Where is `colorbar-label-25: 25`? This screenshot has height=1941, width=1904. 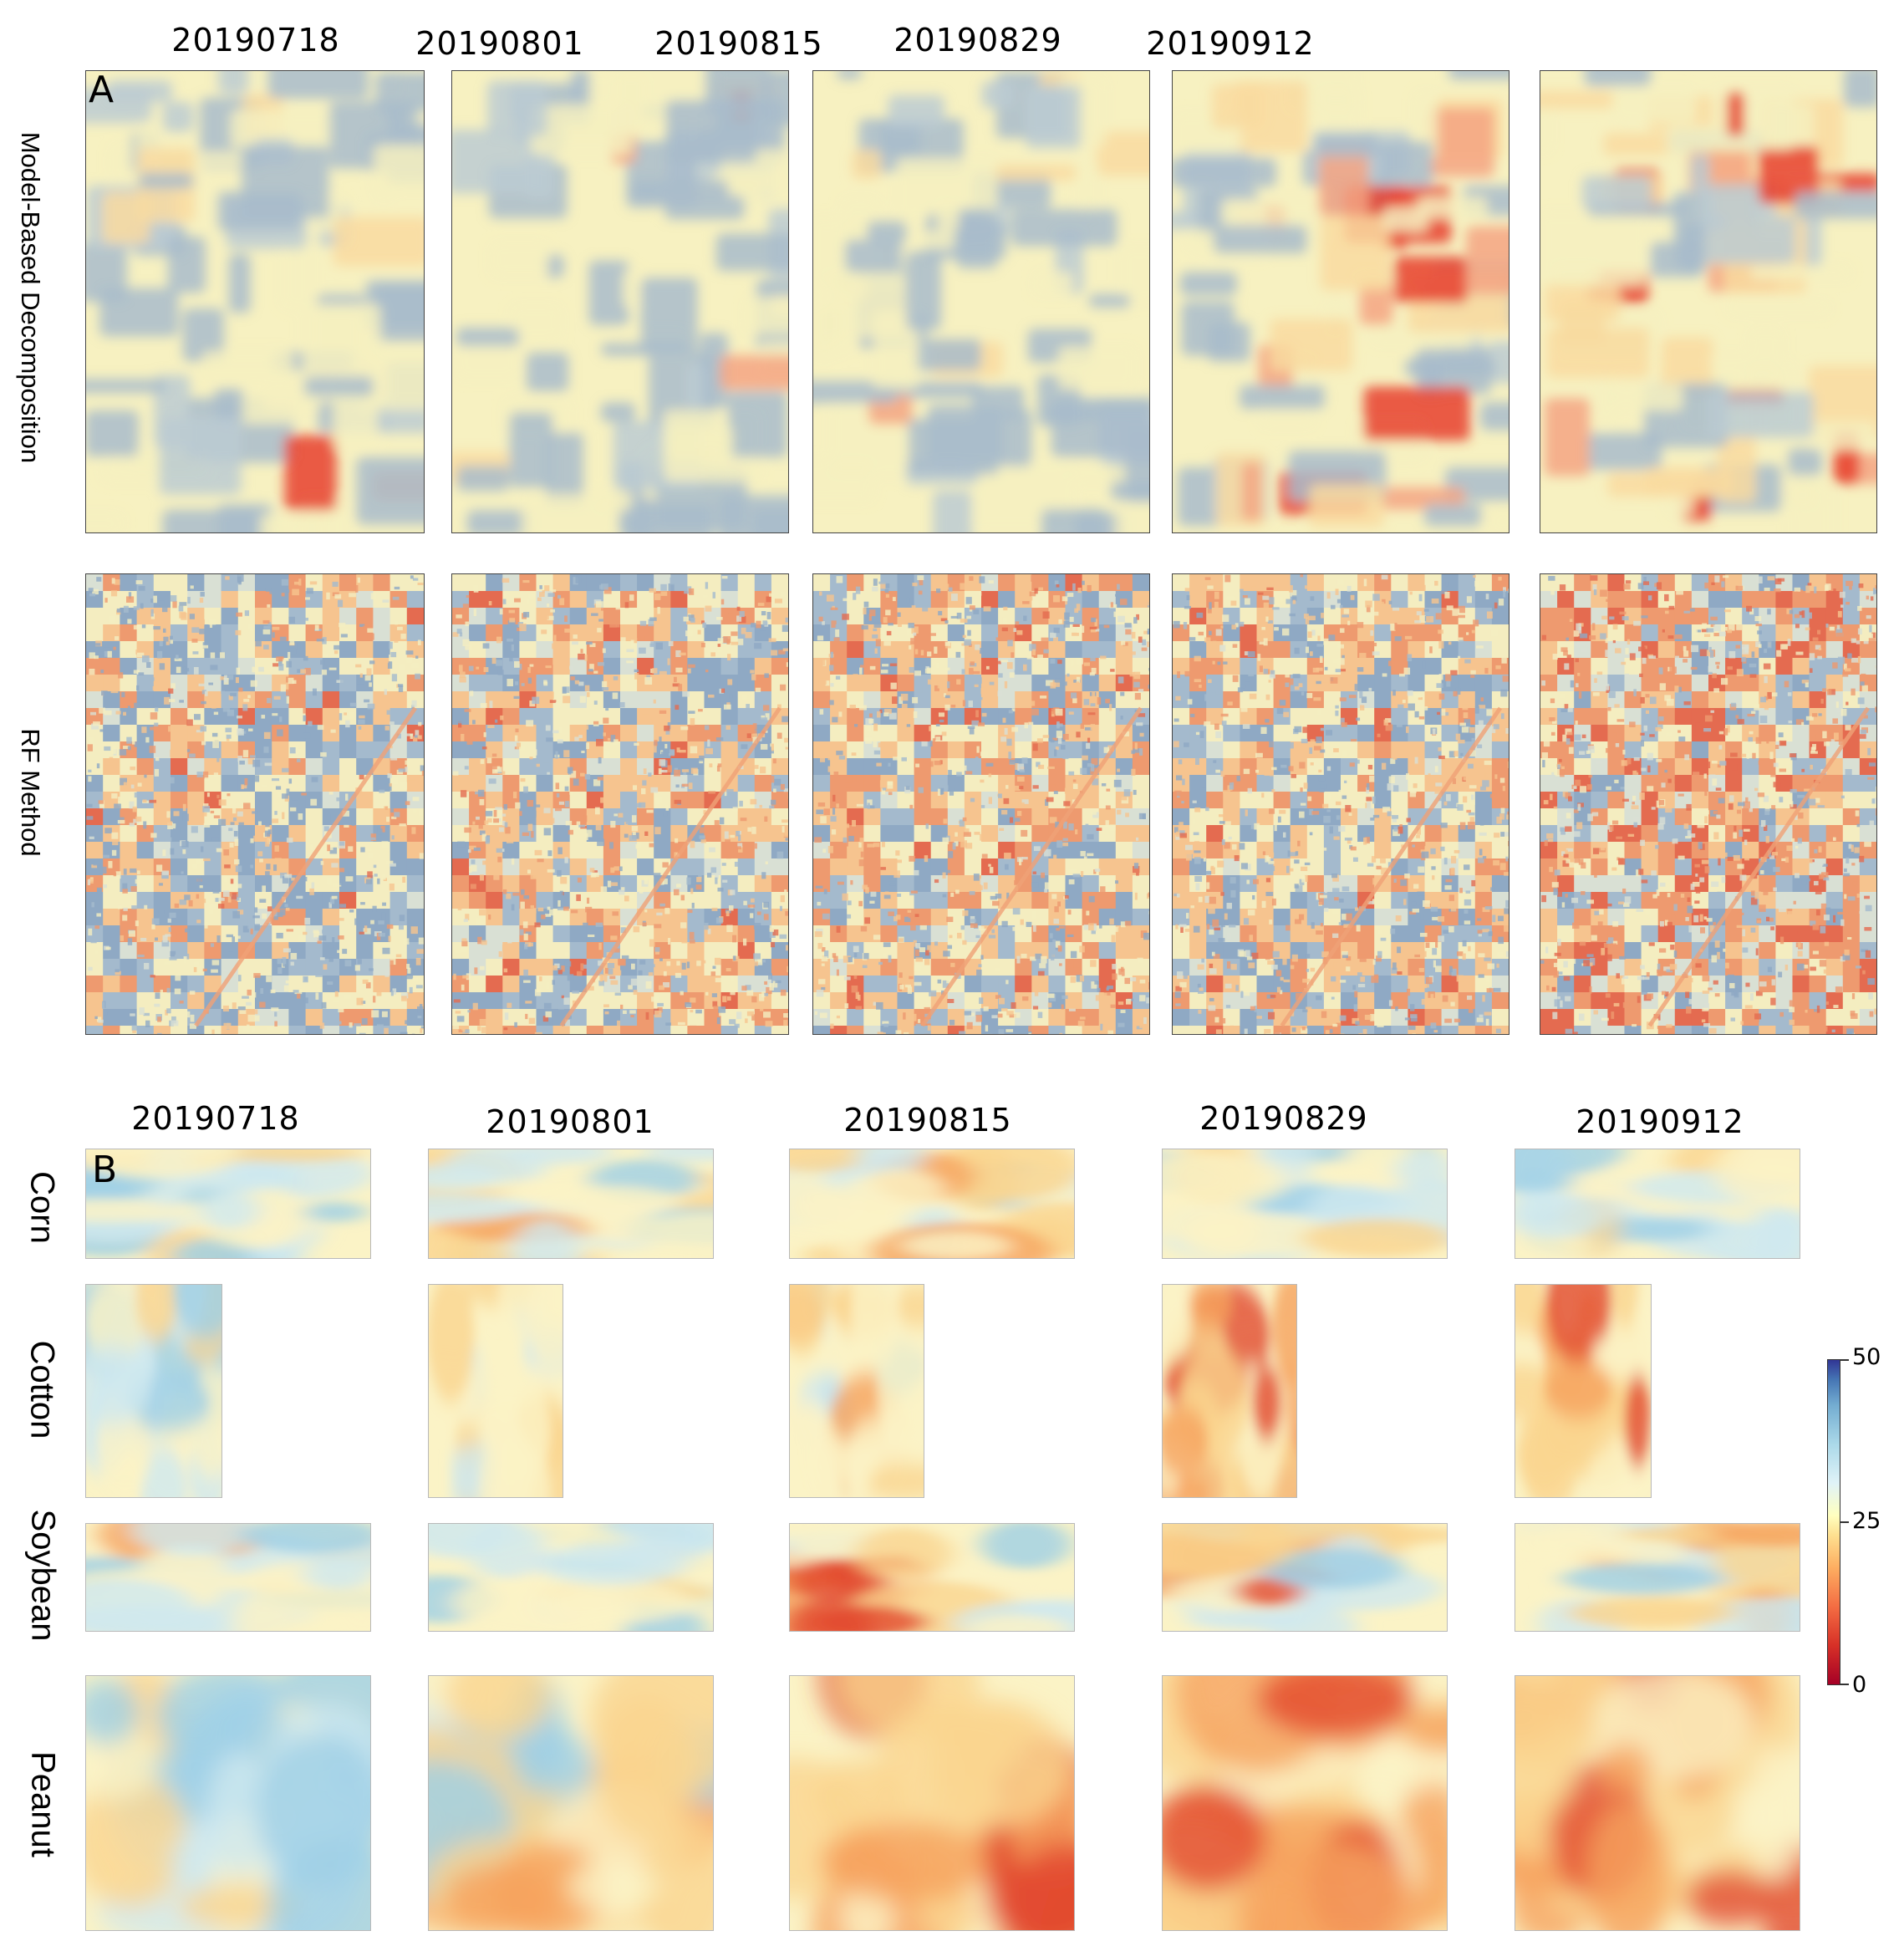
colorbar-label-25: 25 is located at coordinates (1866, 1521).